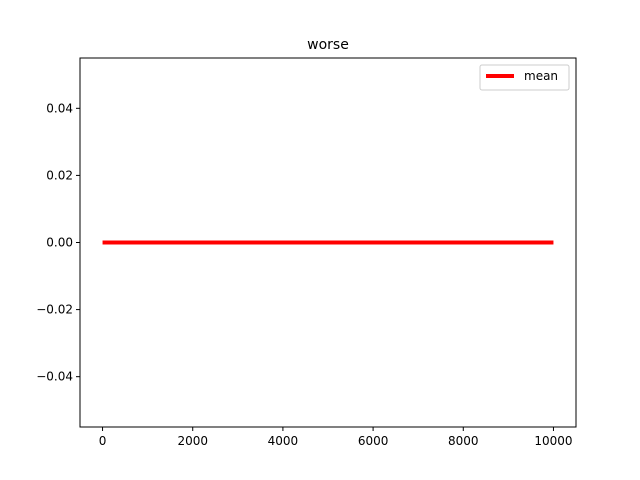 Image resolution: width=640 pixels, height=480 pixels. I want to click on y-tick-label: 0.04, so click(59, 108).